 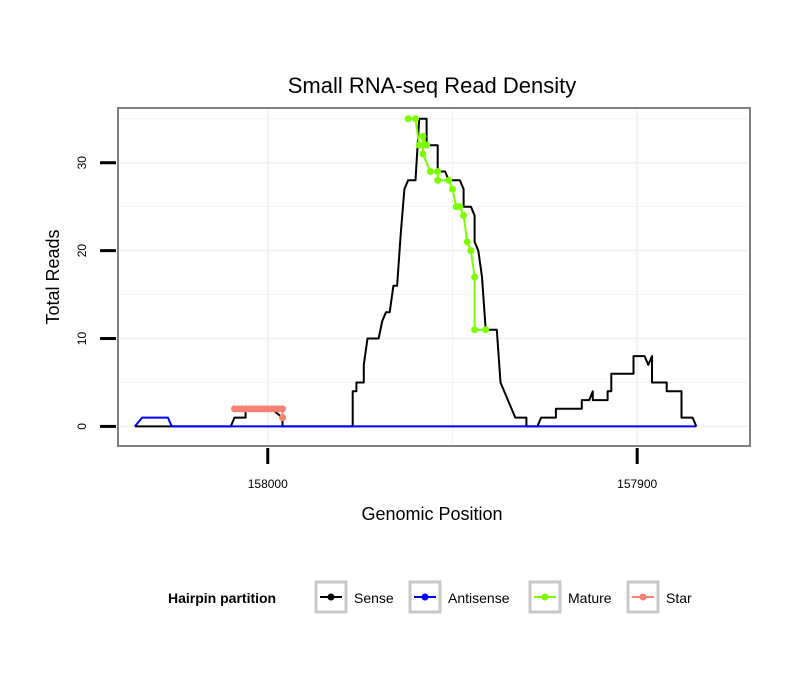 I want to click on legend-label-antisense: Antisense, so click(x=479, y=598).